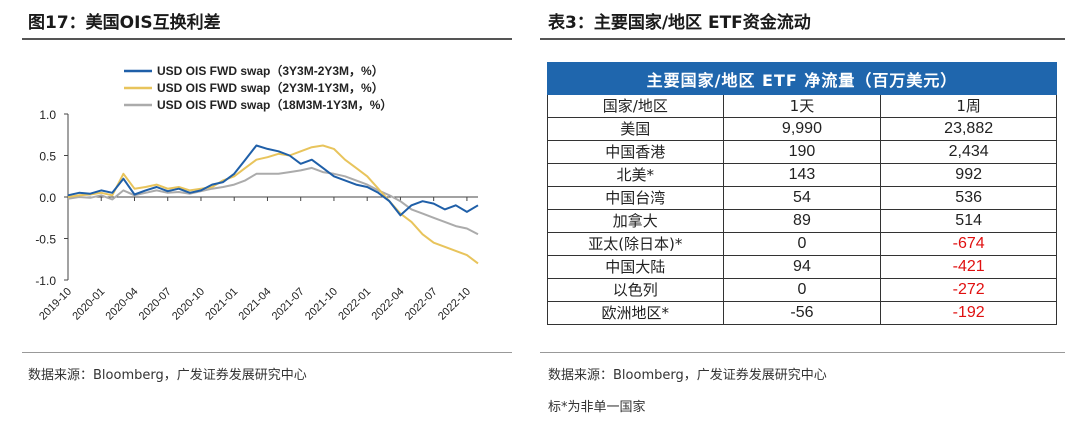  What do you see at coordinates (270, 87) in the screenshot?
I see `legend-label: USD OIS FWD swap（2Y3M-1Y3M，%）` at bounding box center [270, 87].